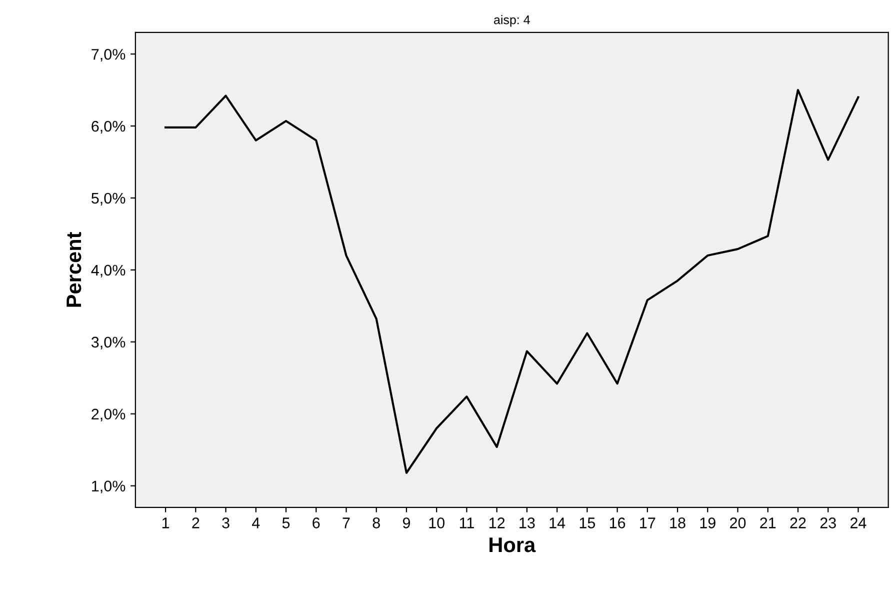 Image resolution: width=891 pixels, height=590 pixels. What do you see at coordinates (678, 523) in the screenshot?
I see `x-tick-label: 18` at bounding box center [678, 523].